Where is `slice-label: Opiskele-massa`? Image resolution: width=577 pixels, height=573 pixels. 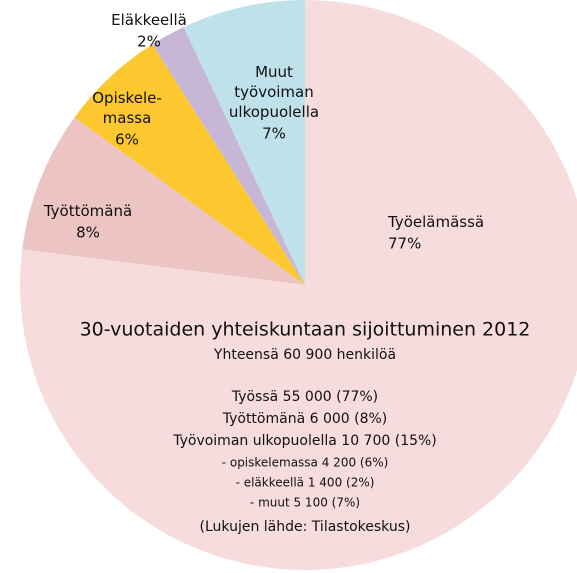
slice-label: Opiskele-massa is located at coordinates (127, 108).